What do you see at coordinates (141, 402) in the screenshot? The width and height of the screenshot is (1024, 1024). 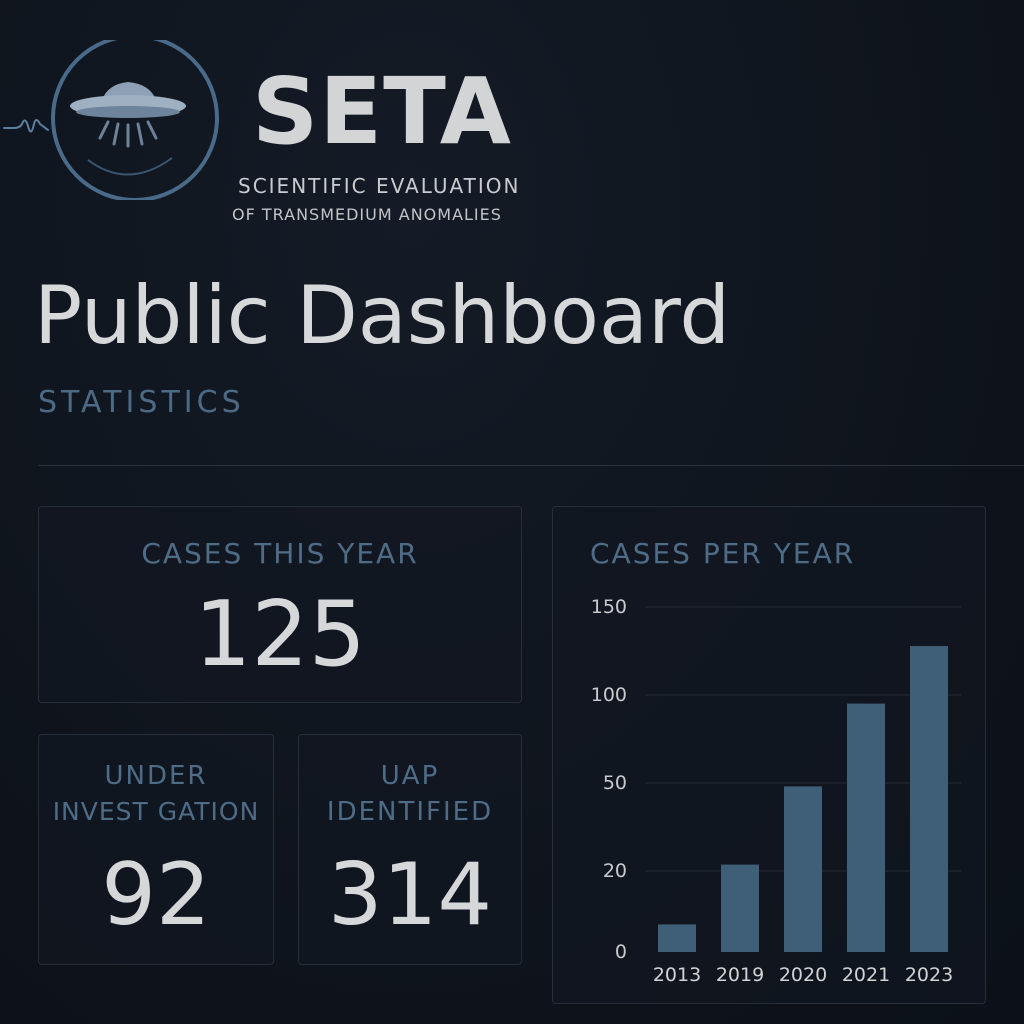 I see `section-label: STATISTICS` at bounding box center [141, 402].